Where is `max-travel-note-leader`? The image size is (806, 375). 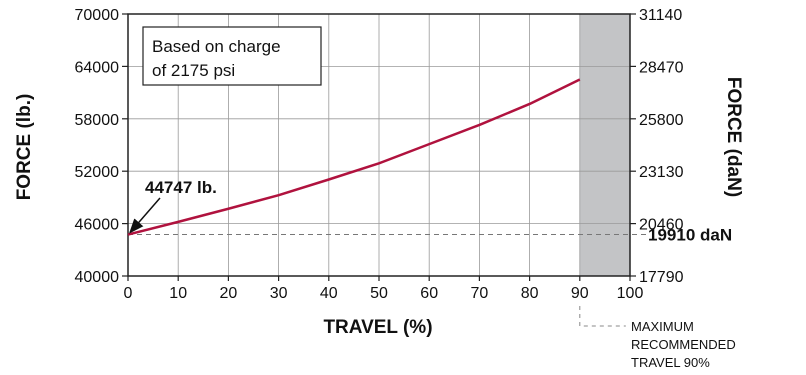
max-travel-note-leader is located at coordinates (602, 316).